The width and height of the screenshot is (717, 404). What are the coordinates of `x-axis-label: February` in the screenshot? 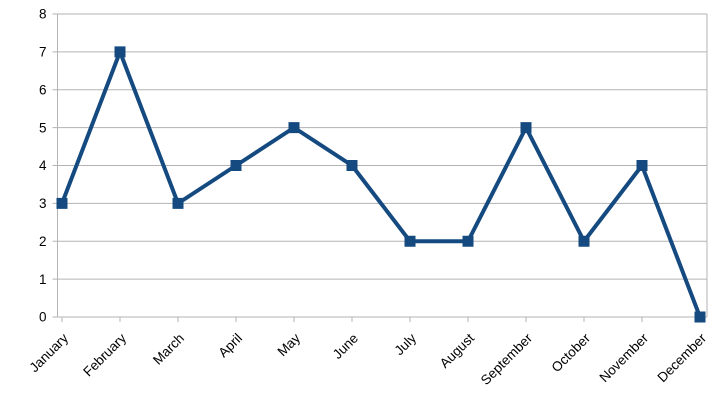 It's located at (104, 354).